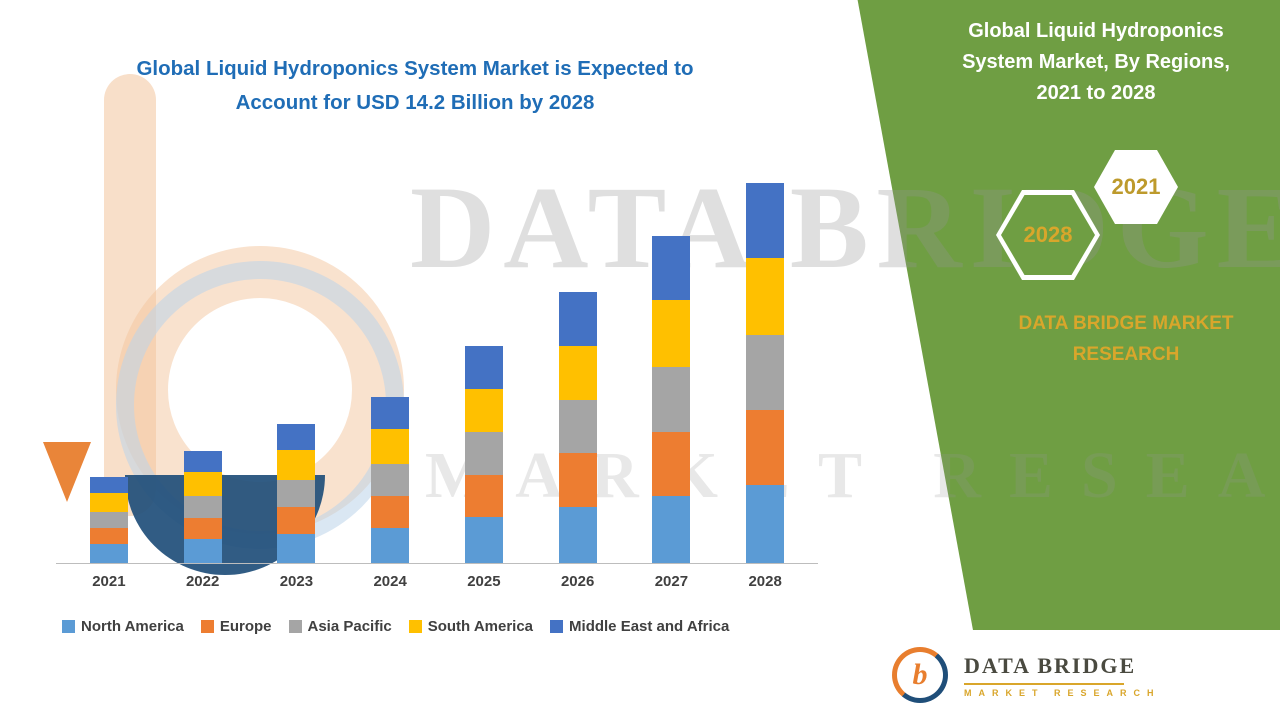  What do you see at coordinates (1096, 31) in the screenshot?
I see `side-panel-title-line1: Global Liquid Hydroponics` at bounding box center [1096, 31].